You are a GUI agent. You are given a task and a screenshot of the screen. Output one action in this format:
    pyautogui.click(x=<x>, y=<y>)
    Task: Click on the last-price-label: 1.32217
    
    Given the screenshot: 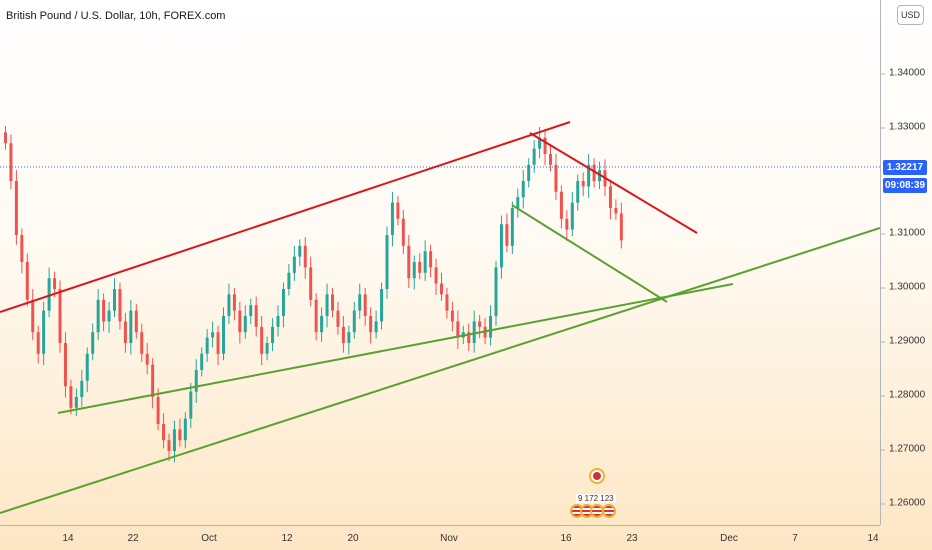 What is the action you would take?
    pyautogui.click(x=905, y=167)
    